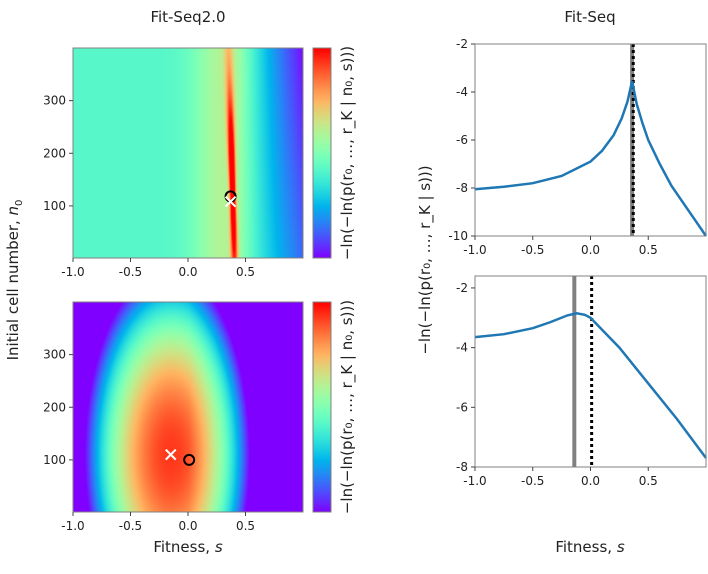  I want to click on ylabel-right: −ln(−ln(p(r₀, …, r_K | s))), so click(425, 259).